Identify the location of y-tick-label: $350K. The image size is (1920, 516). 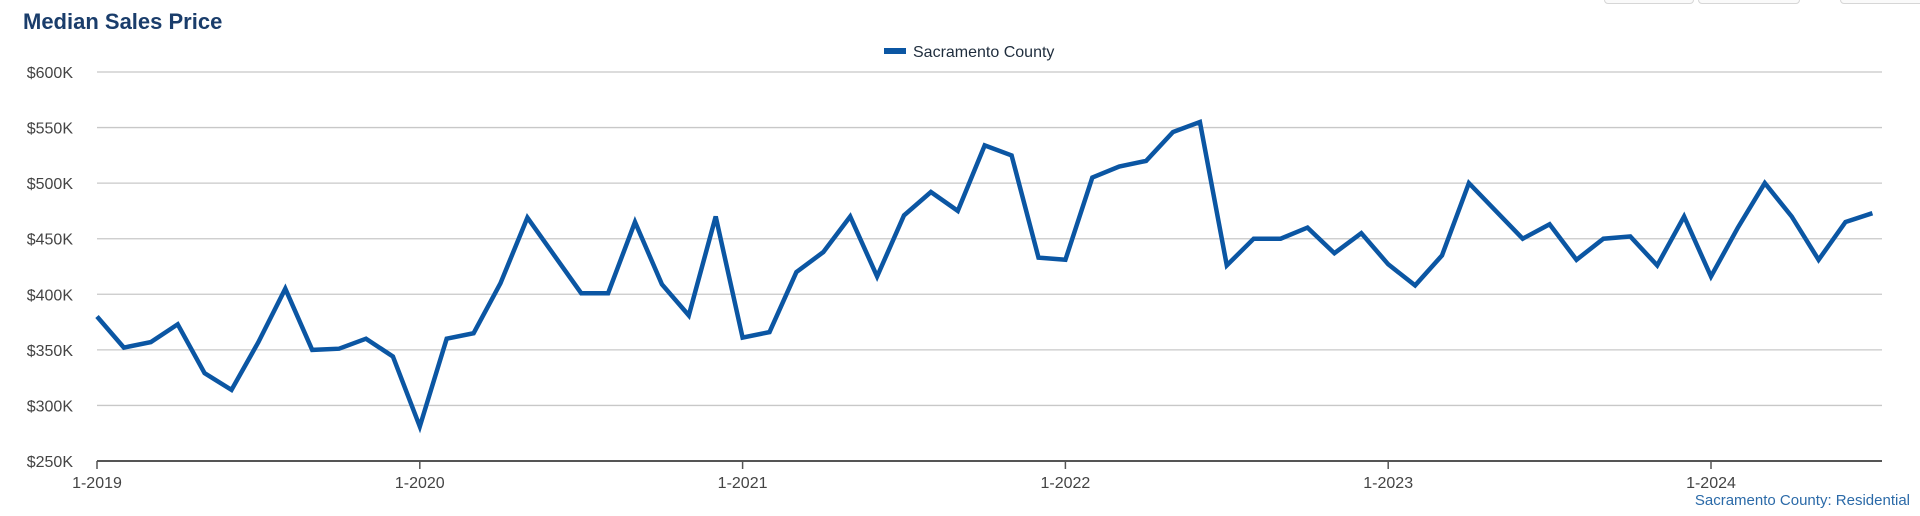
(50, 351).